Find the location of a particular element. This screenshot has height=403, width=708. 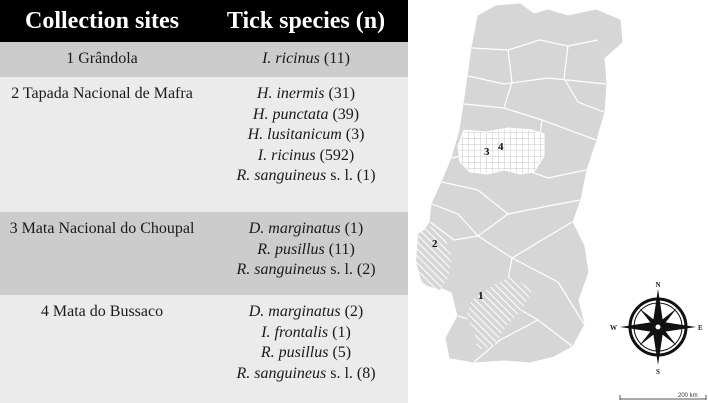

table-row: 1 Grândola I. ricinus (11) is located at coordinates (204, 59).